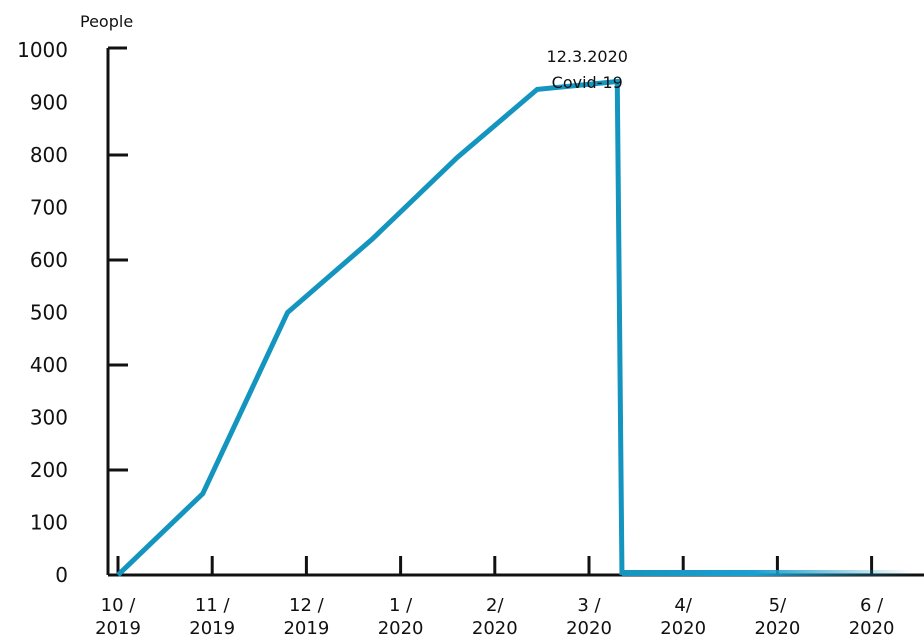  Describe the element at coordinates (587, 56) in the screenshot. I see `annotation-date: 12.3.2020` at that location.